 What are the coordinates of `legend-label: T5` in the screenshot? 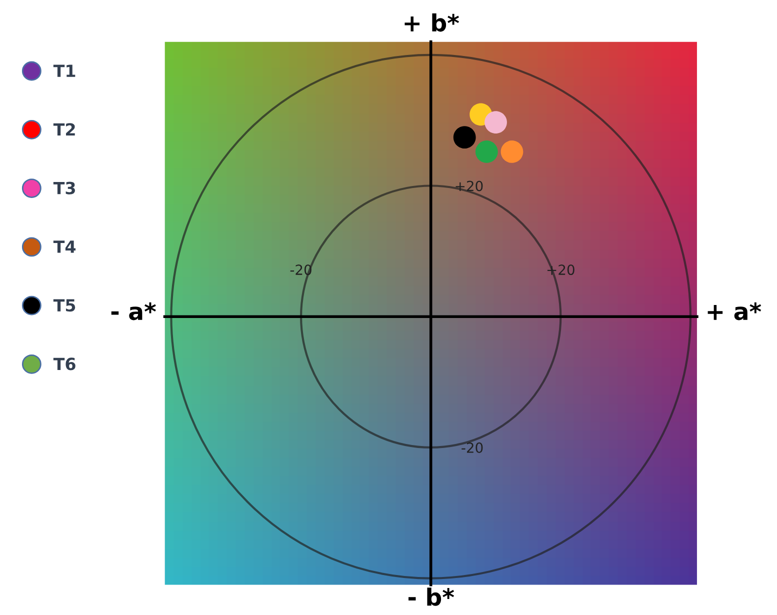 It's located at (64, 305).